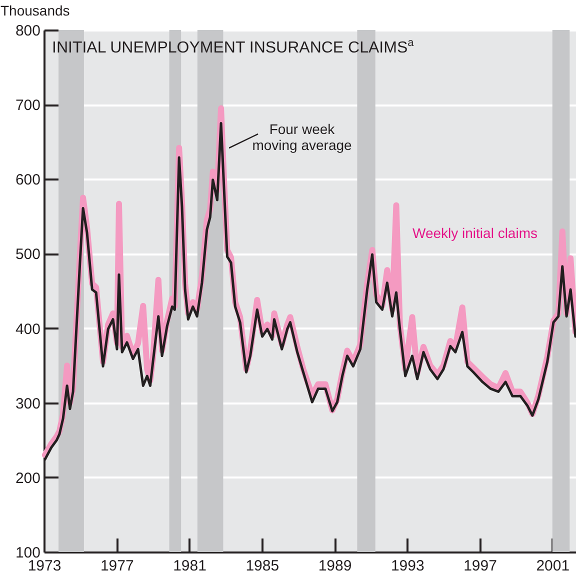 Image resolution: width=576 pixels, height=586 pixels. What do you see at coordinates (27, 105) in the screenshot?
I see `y-tick-label: 700` at bounding box center [27, 105].